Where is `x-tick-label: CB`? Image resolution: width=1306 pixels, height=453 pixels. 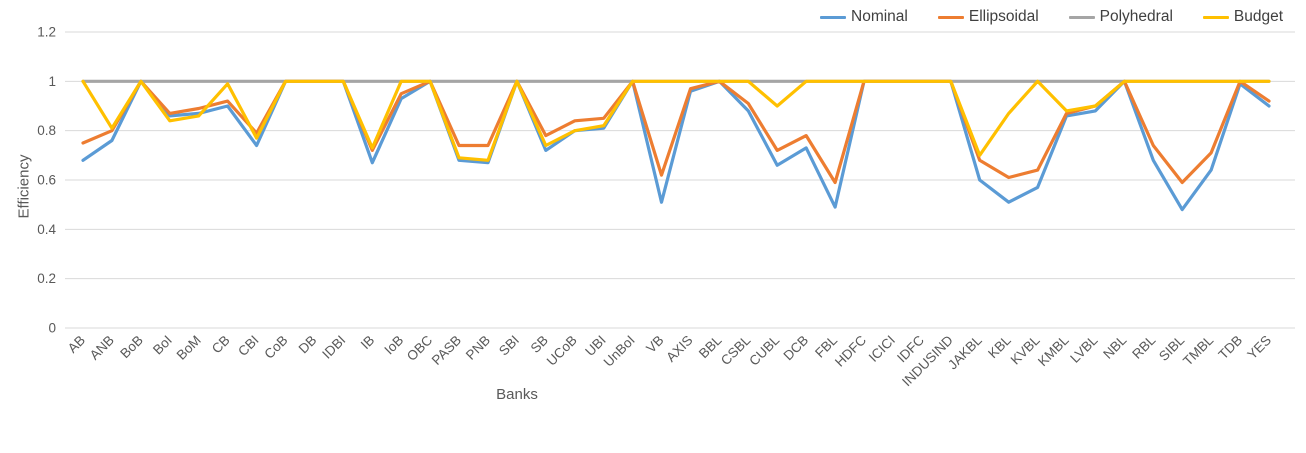
x-tick-label: CB is located at coordinates (221, 345).